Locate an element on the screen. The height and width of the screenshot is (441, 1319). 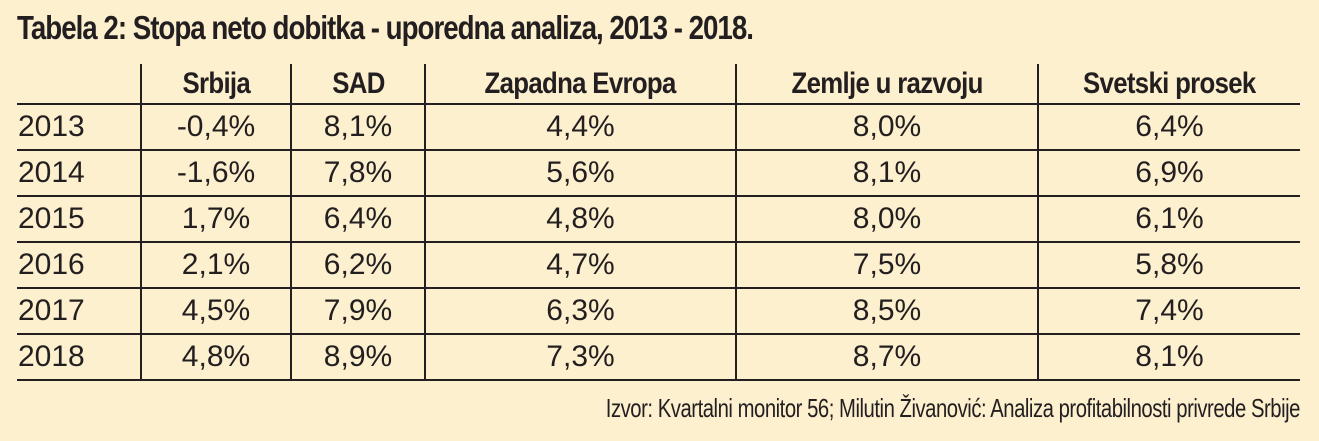
row-year: 2015 is located at coordinates (79, 219).